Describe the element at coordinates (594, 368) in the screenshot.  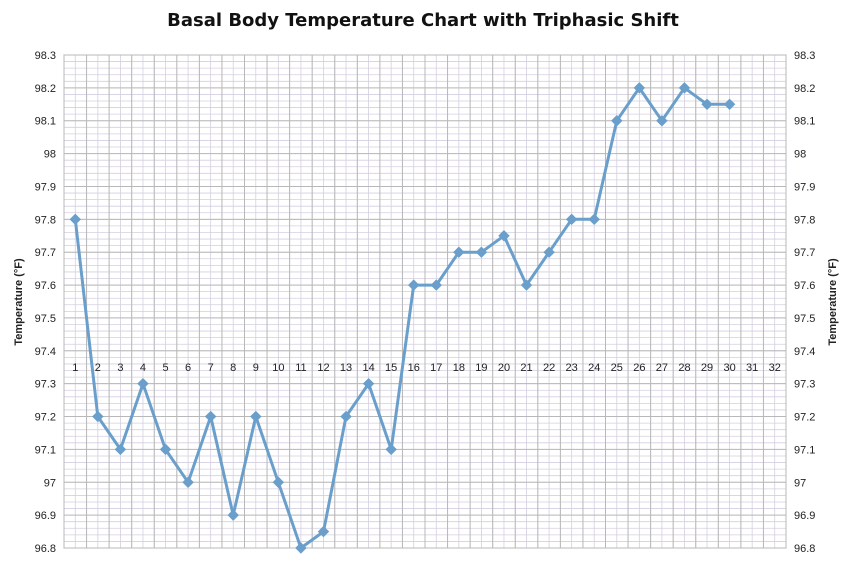
I see `x-tick-label: 24` at that location.